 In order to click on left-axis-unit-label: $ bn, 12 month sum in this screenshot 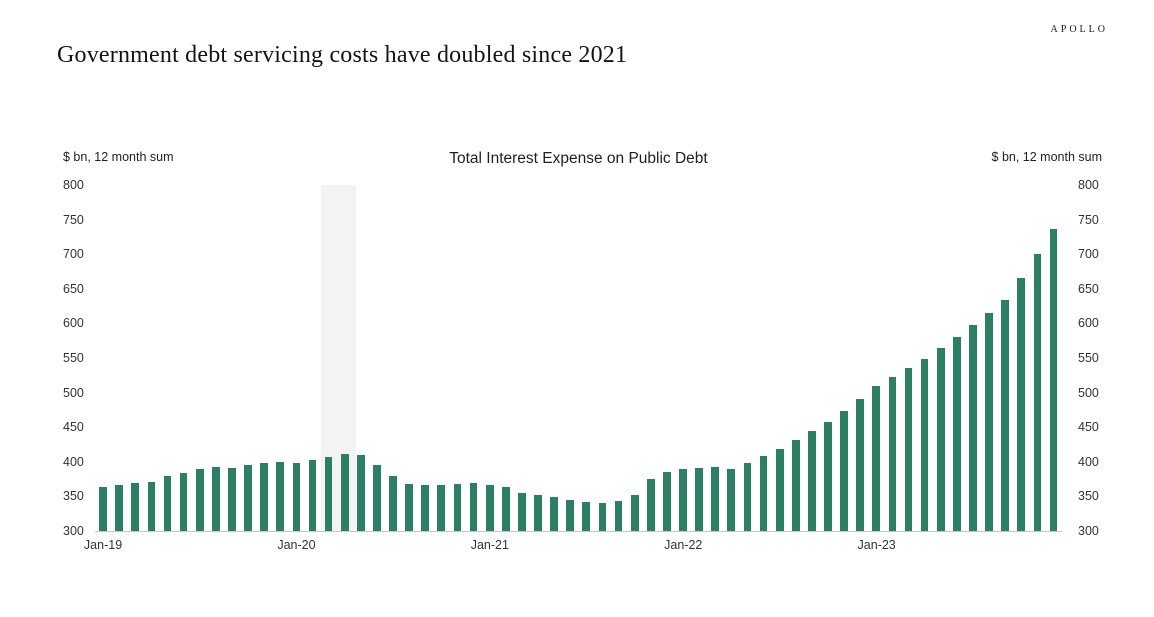, I will do `click(118, 157)`.